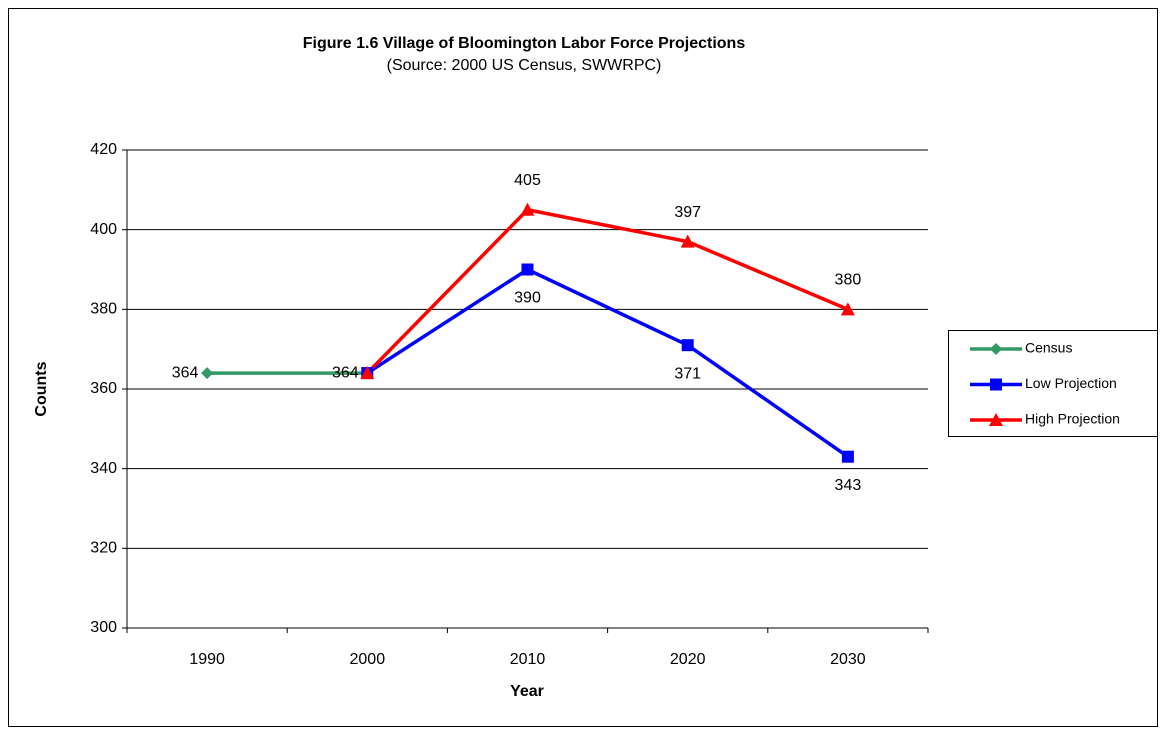 This screenshot has width=1165, height=736. Describe the element at coordinates (103, 627) in the screenshot. I see `y-tick-label: 300` at that location.